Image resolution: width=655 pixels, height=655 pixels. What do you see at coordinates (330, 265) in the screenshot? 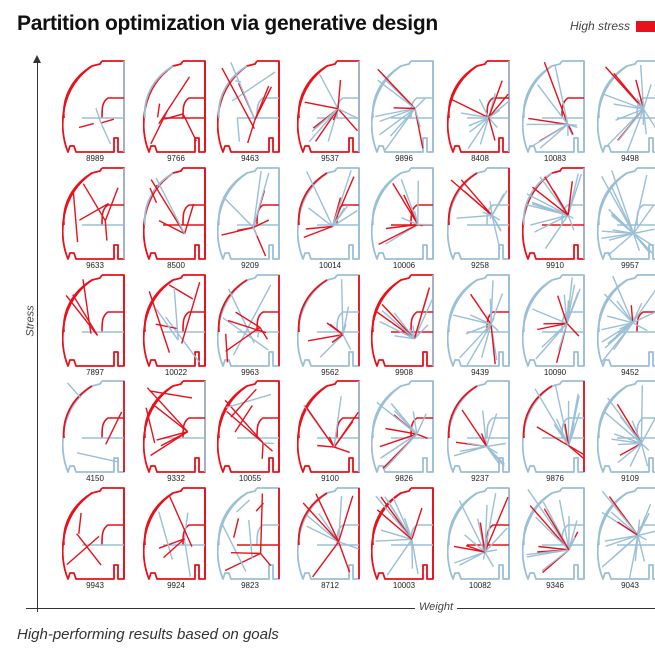
I see `design-value-label: 10014` at bounding box center [330, 265].